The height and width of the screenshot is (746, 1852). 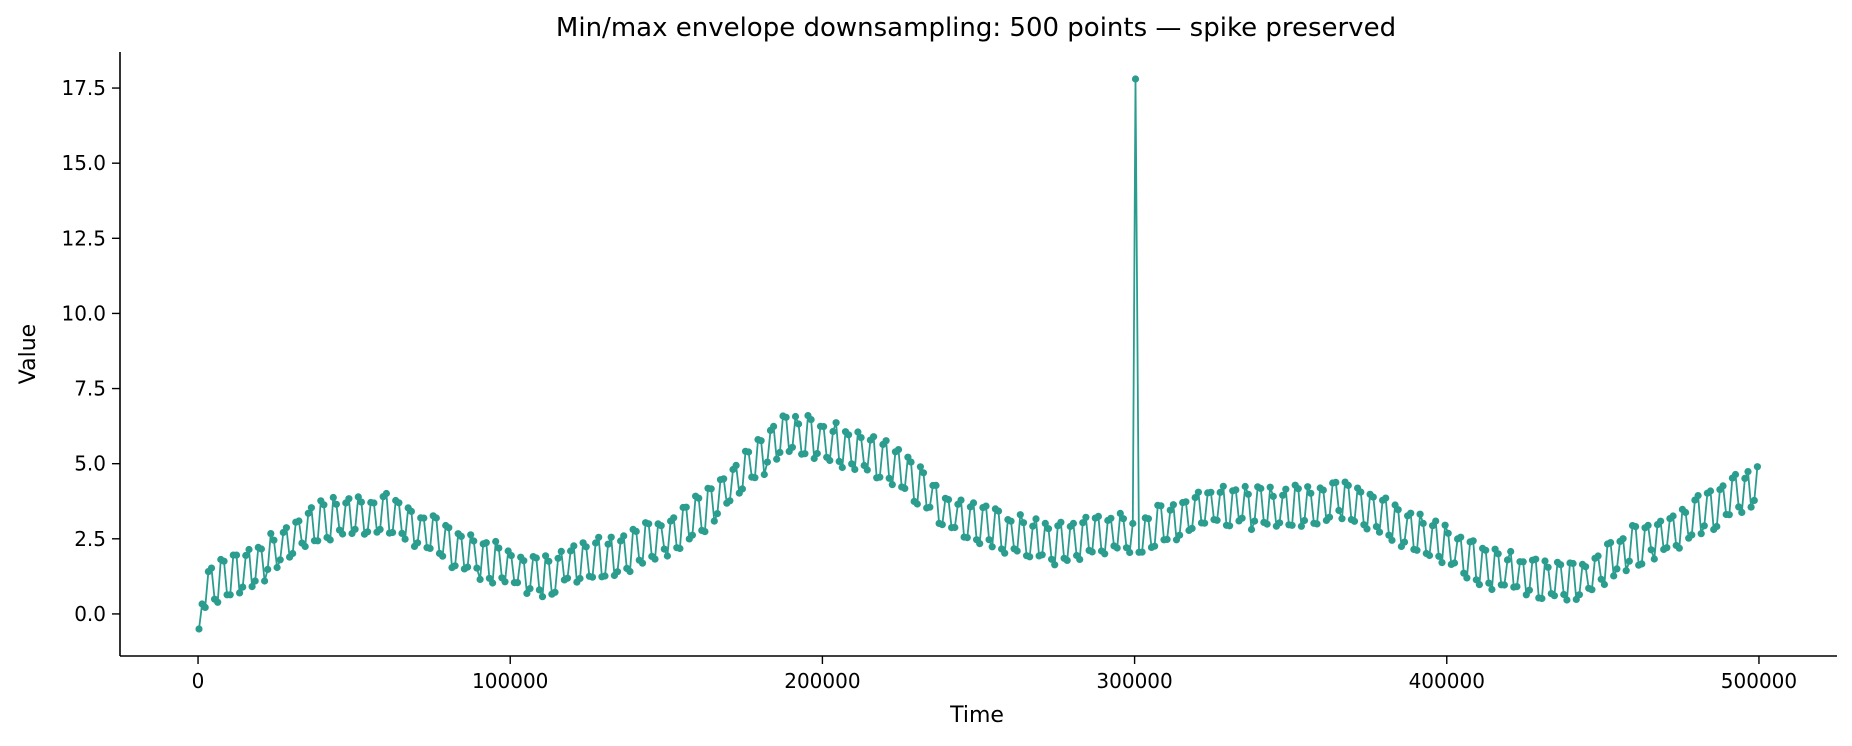 What do you see at coordinates (83, 163) in the screenshot?
I see `y-tick-label: 15.0` at bounding box center [83, 163].